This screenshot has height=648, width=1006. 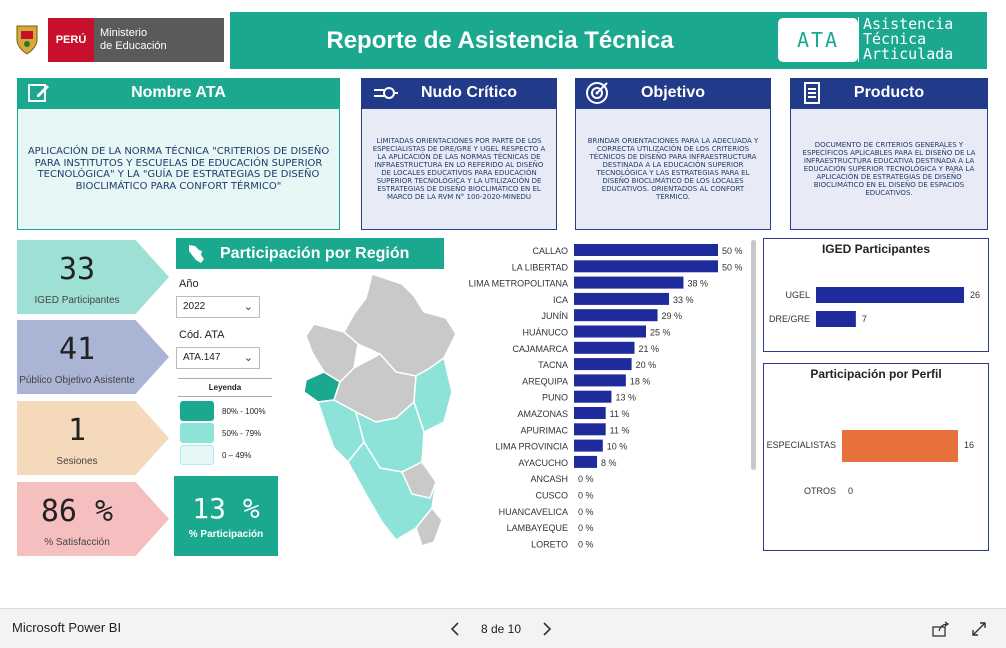 I want to click on bar-category-label: CAJAMARCA, so click(x=540, y=349).